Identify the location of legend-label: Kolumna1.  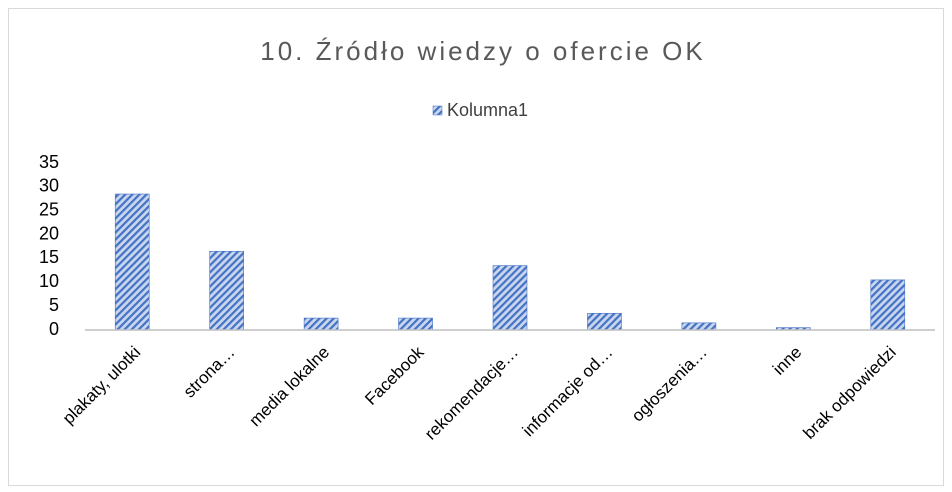
(487, 110).